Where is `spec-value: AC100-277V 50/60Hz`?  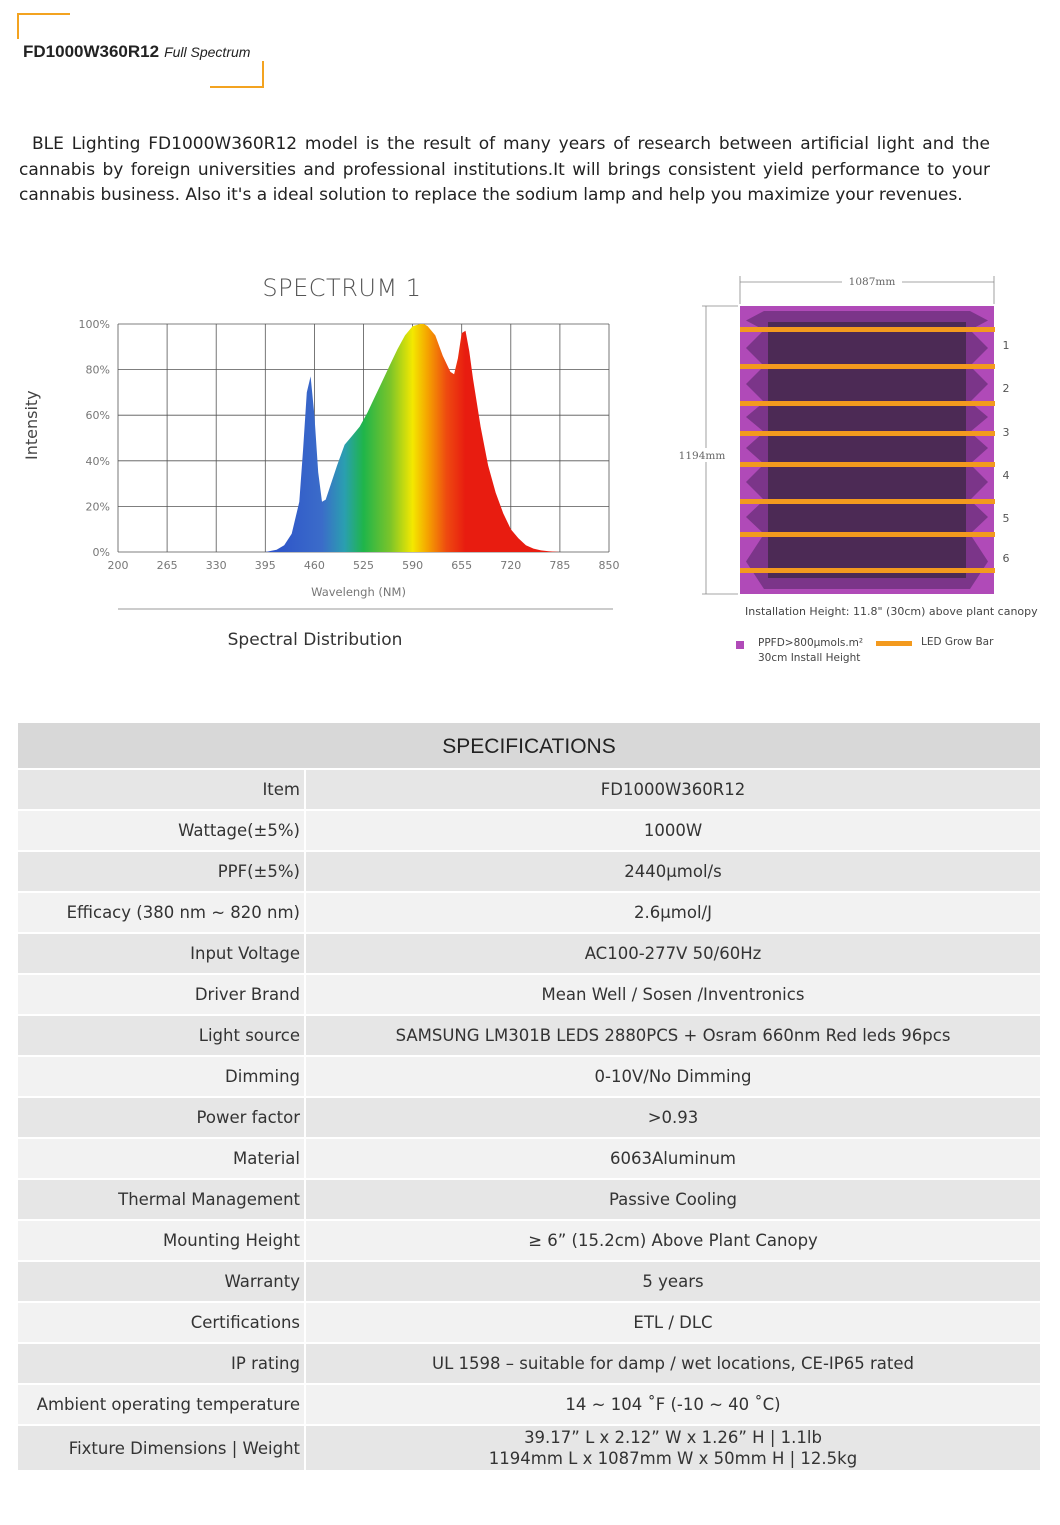
spec-value: AC100-277V 50/60Hz is located at coordinates (673, 953).